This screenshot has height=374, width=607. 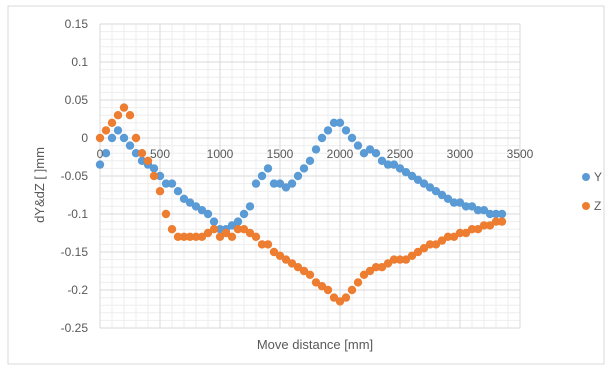 I want to click on y-axis-label: dY&dZ [ ]mm, so click(x=39, y=185).